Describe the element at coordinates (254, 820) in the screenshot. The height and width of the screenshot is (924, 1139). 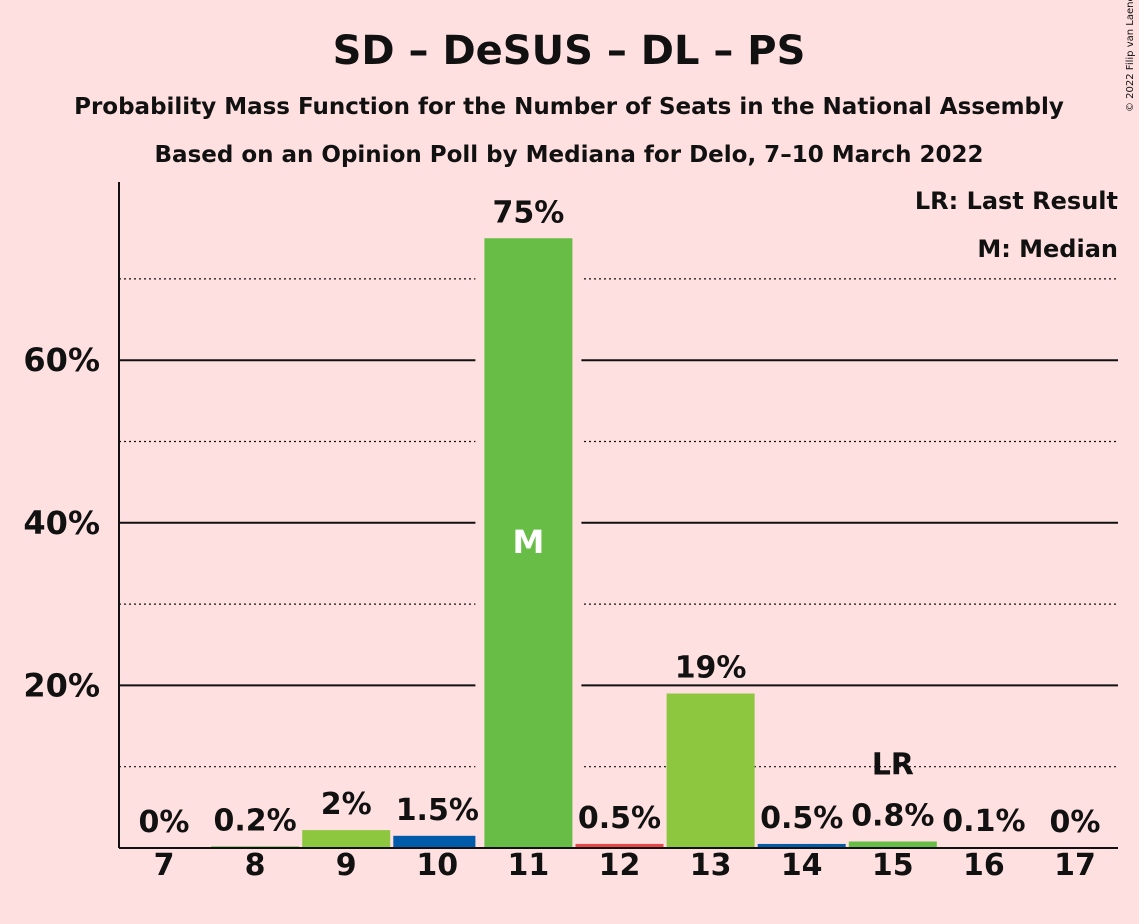
I see `value-label: 0.2%` at that location.